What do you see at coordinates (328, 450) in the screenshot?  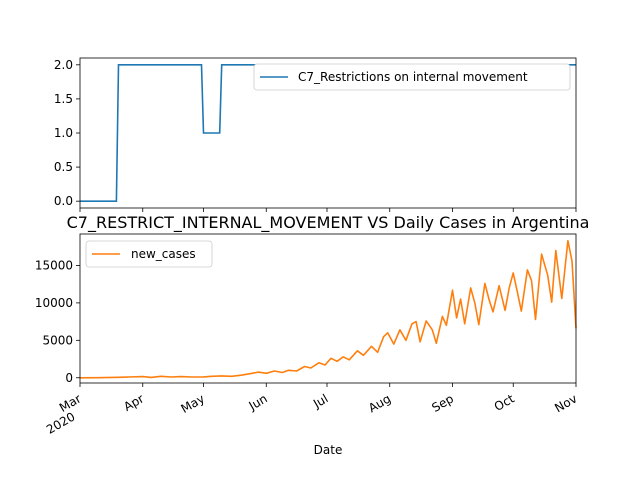 I see `x-axis-label: Date` at bounding box center [328, 450].